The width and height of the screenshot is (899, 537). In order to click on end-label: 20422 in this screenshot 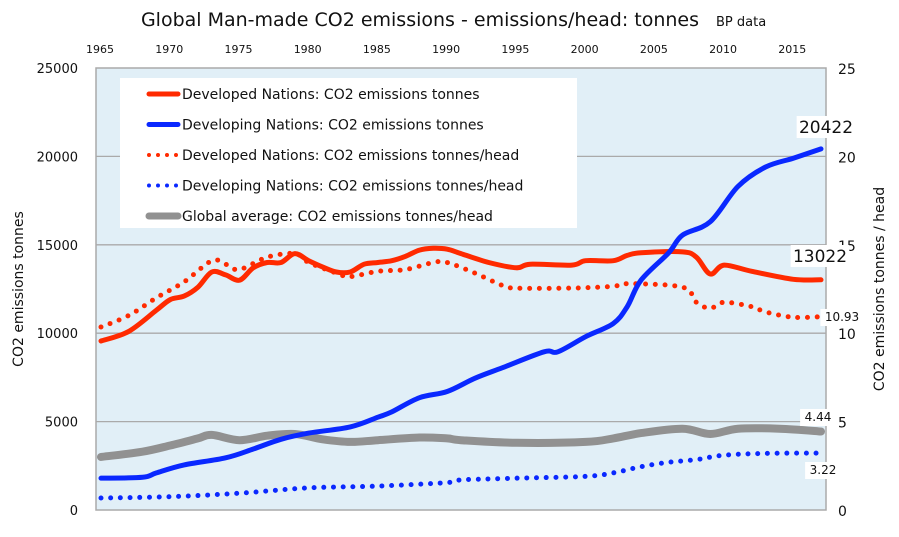, I will do `click(826, 128)`.